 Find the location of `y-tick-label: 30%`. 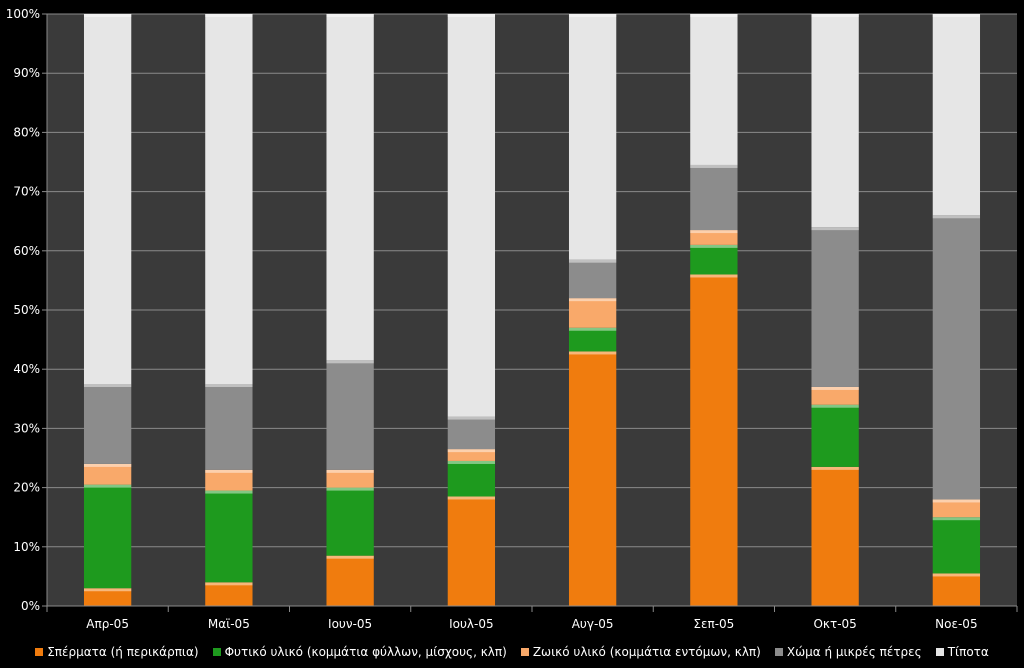

y-tick-label: 30% is located at coordinates (26, 428).